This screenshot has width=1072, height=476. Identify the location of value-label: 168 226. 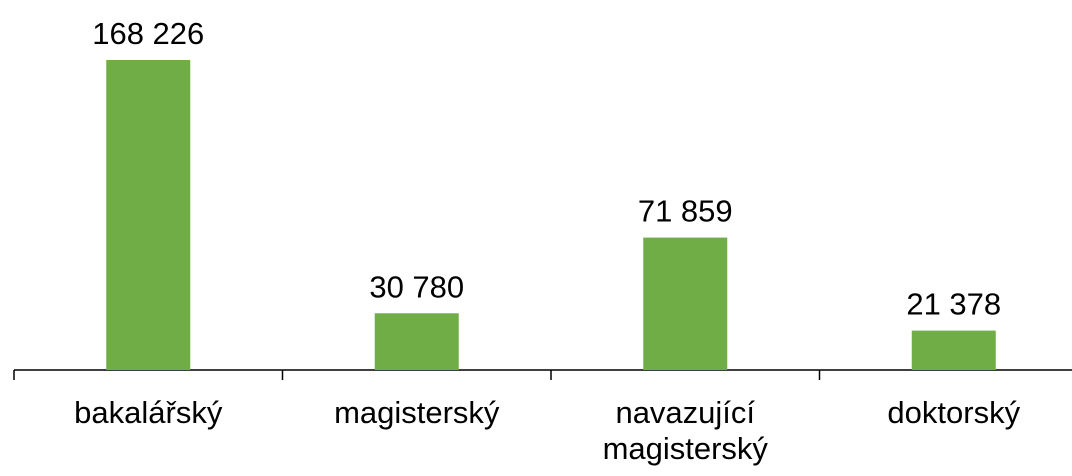
(148, 33).